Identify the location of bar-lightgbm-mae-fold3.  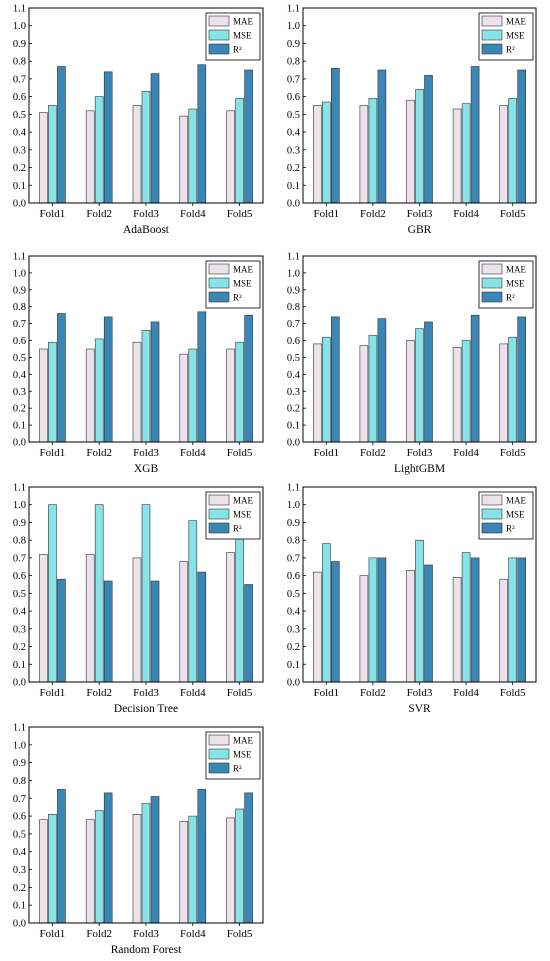
(410, 391).